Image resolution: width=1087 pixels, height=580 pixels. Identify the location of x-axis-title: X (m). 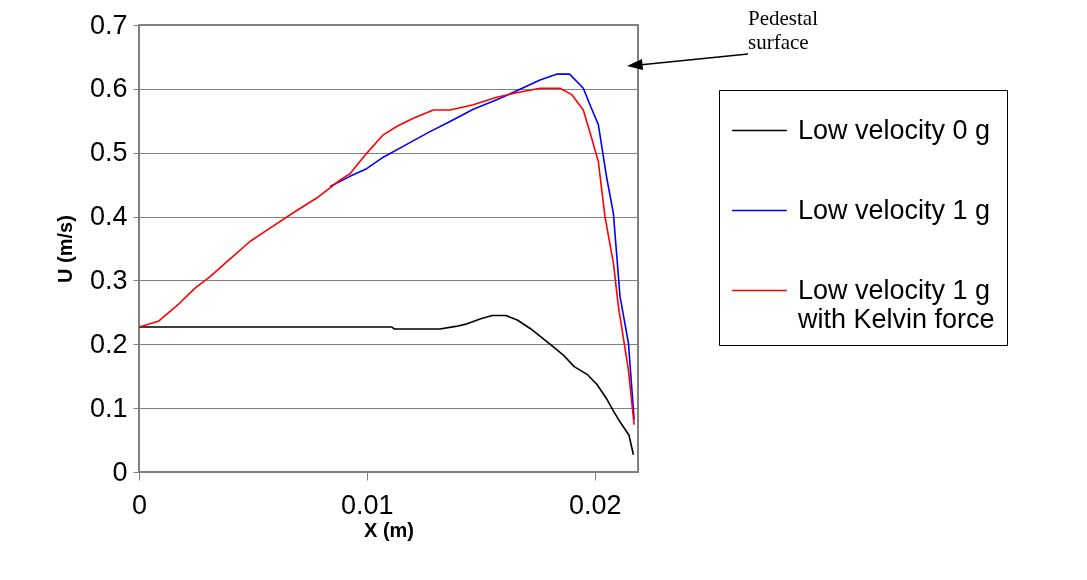
(389, 529).